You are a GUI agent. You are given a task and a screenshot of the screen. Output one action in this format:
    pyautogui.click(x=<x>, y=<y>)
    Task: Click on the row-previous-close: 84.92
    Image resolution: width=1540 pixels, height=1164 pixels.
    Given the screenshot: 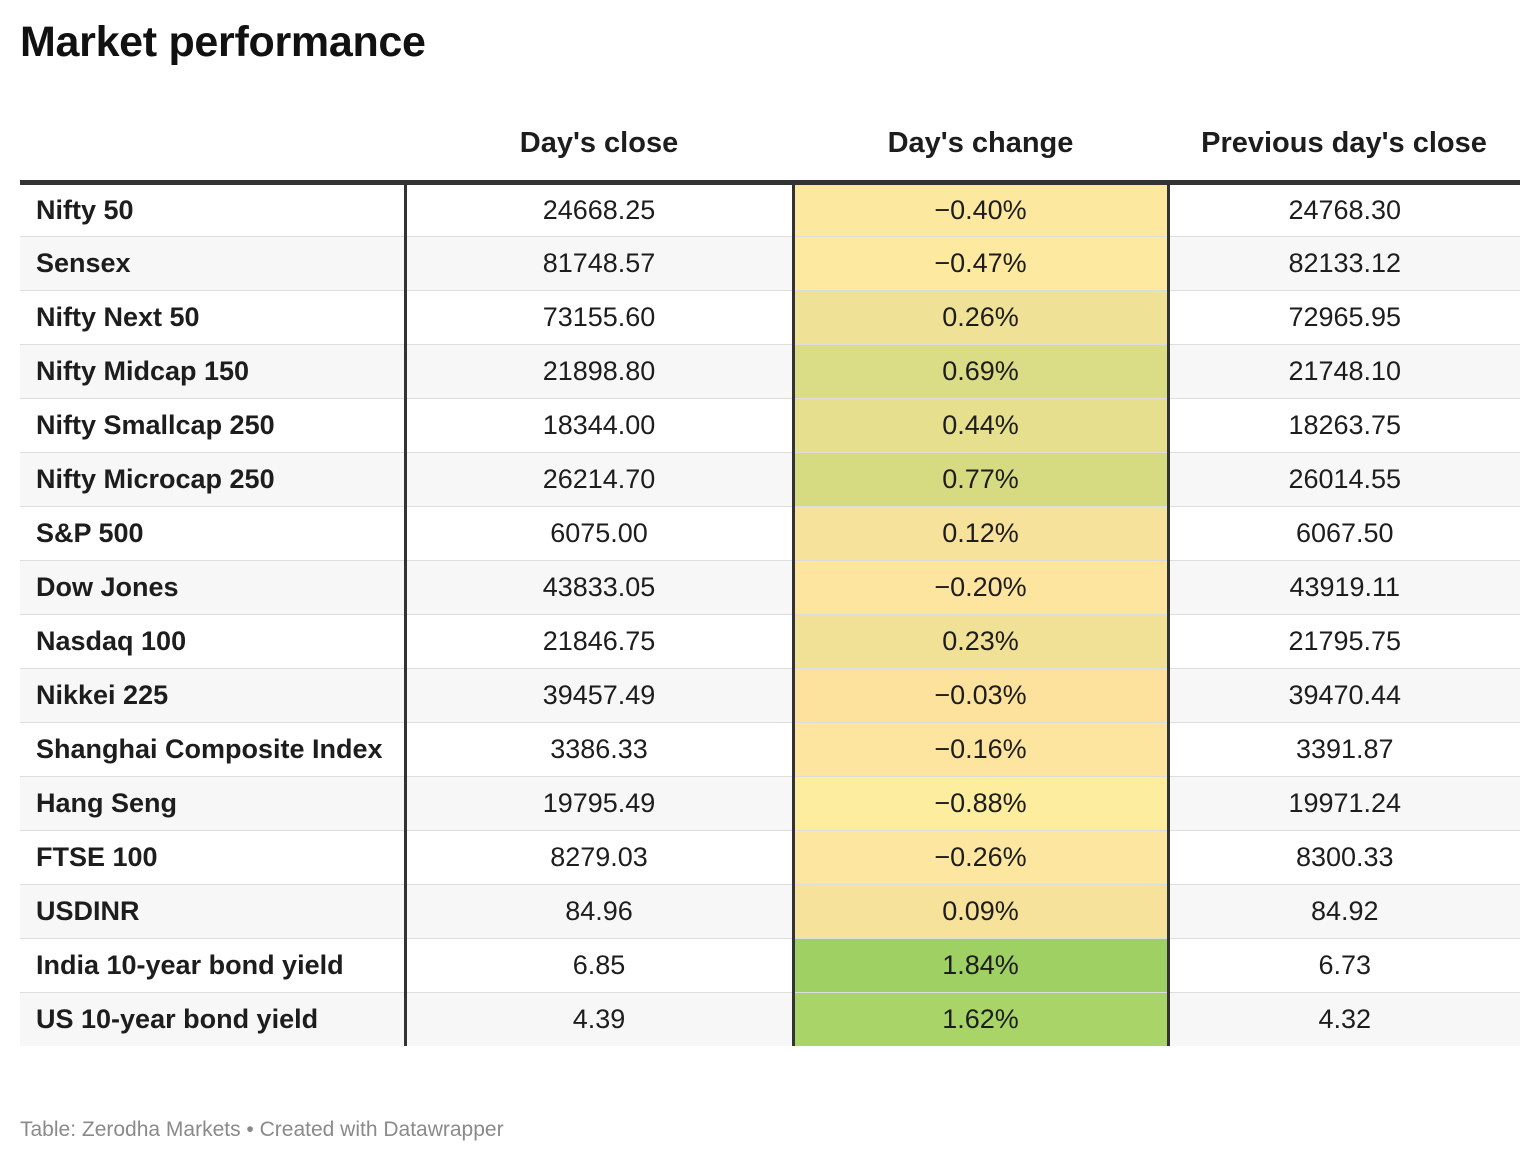 What is the action you would take?
    pyautogui.click(x=1344, y=911)
    